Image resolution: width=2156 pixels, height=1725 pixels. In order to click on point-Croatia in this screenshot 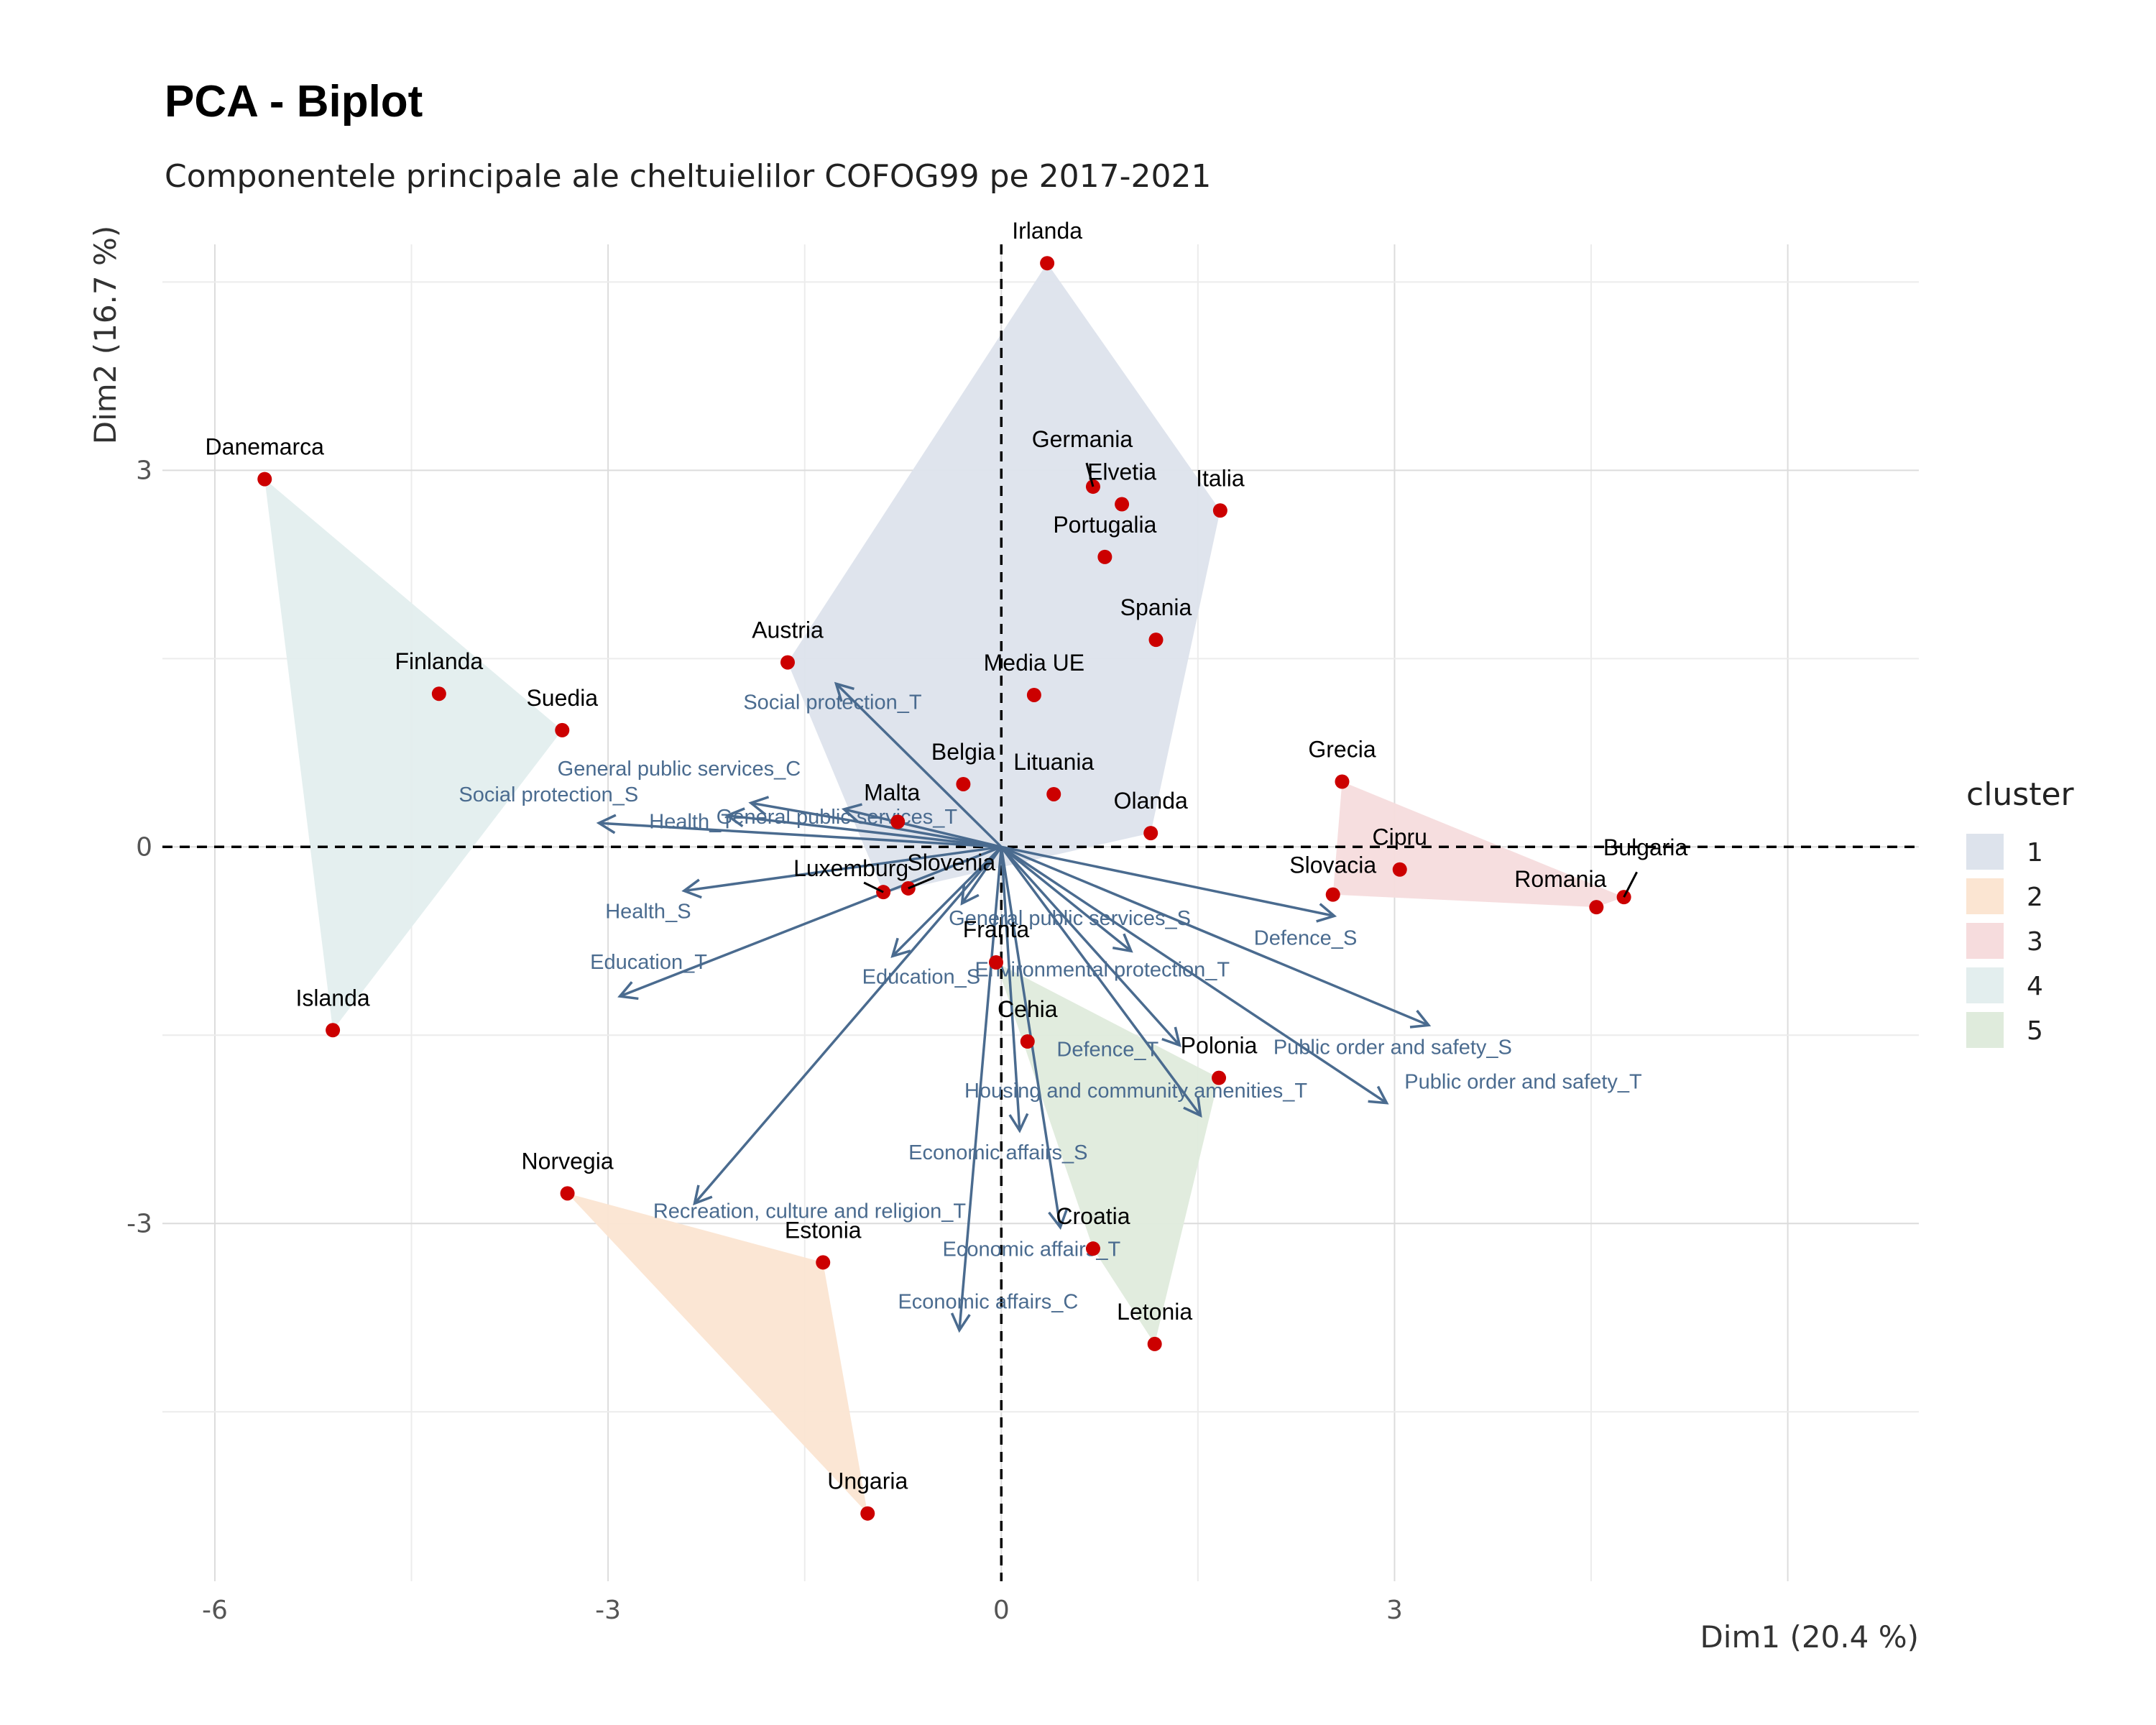, I will do `click(1093, 1248)`.